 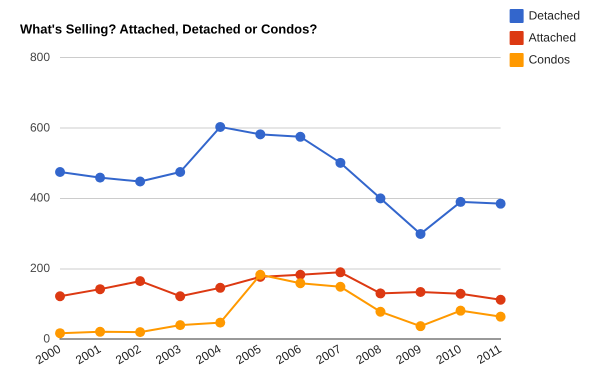 I want to click on y-tick-label: 400, so click(x=40, y=197).